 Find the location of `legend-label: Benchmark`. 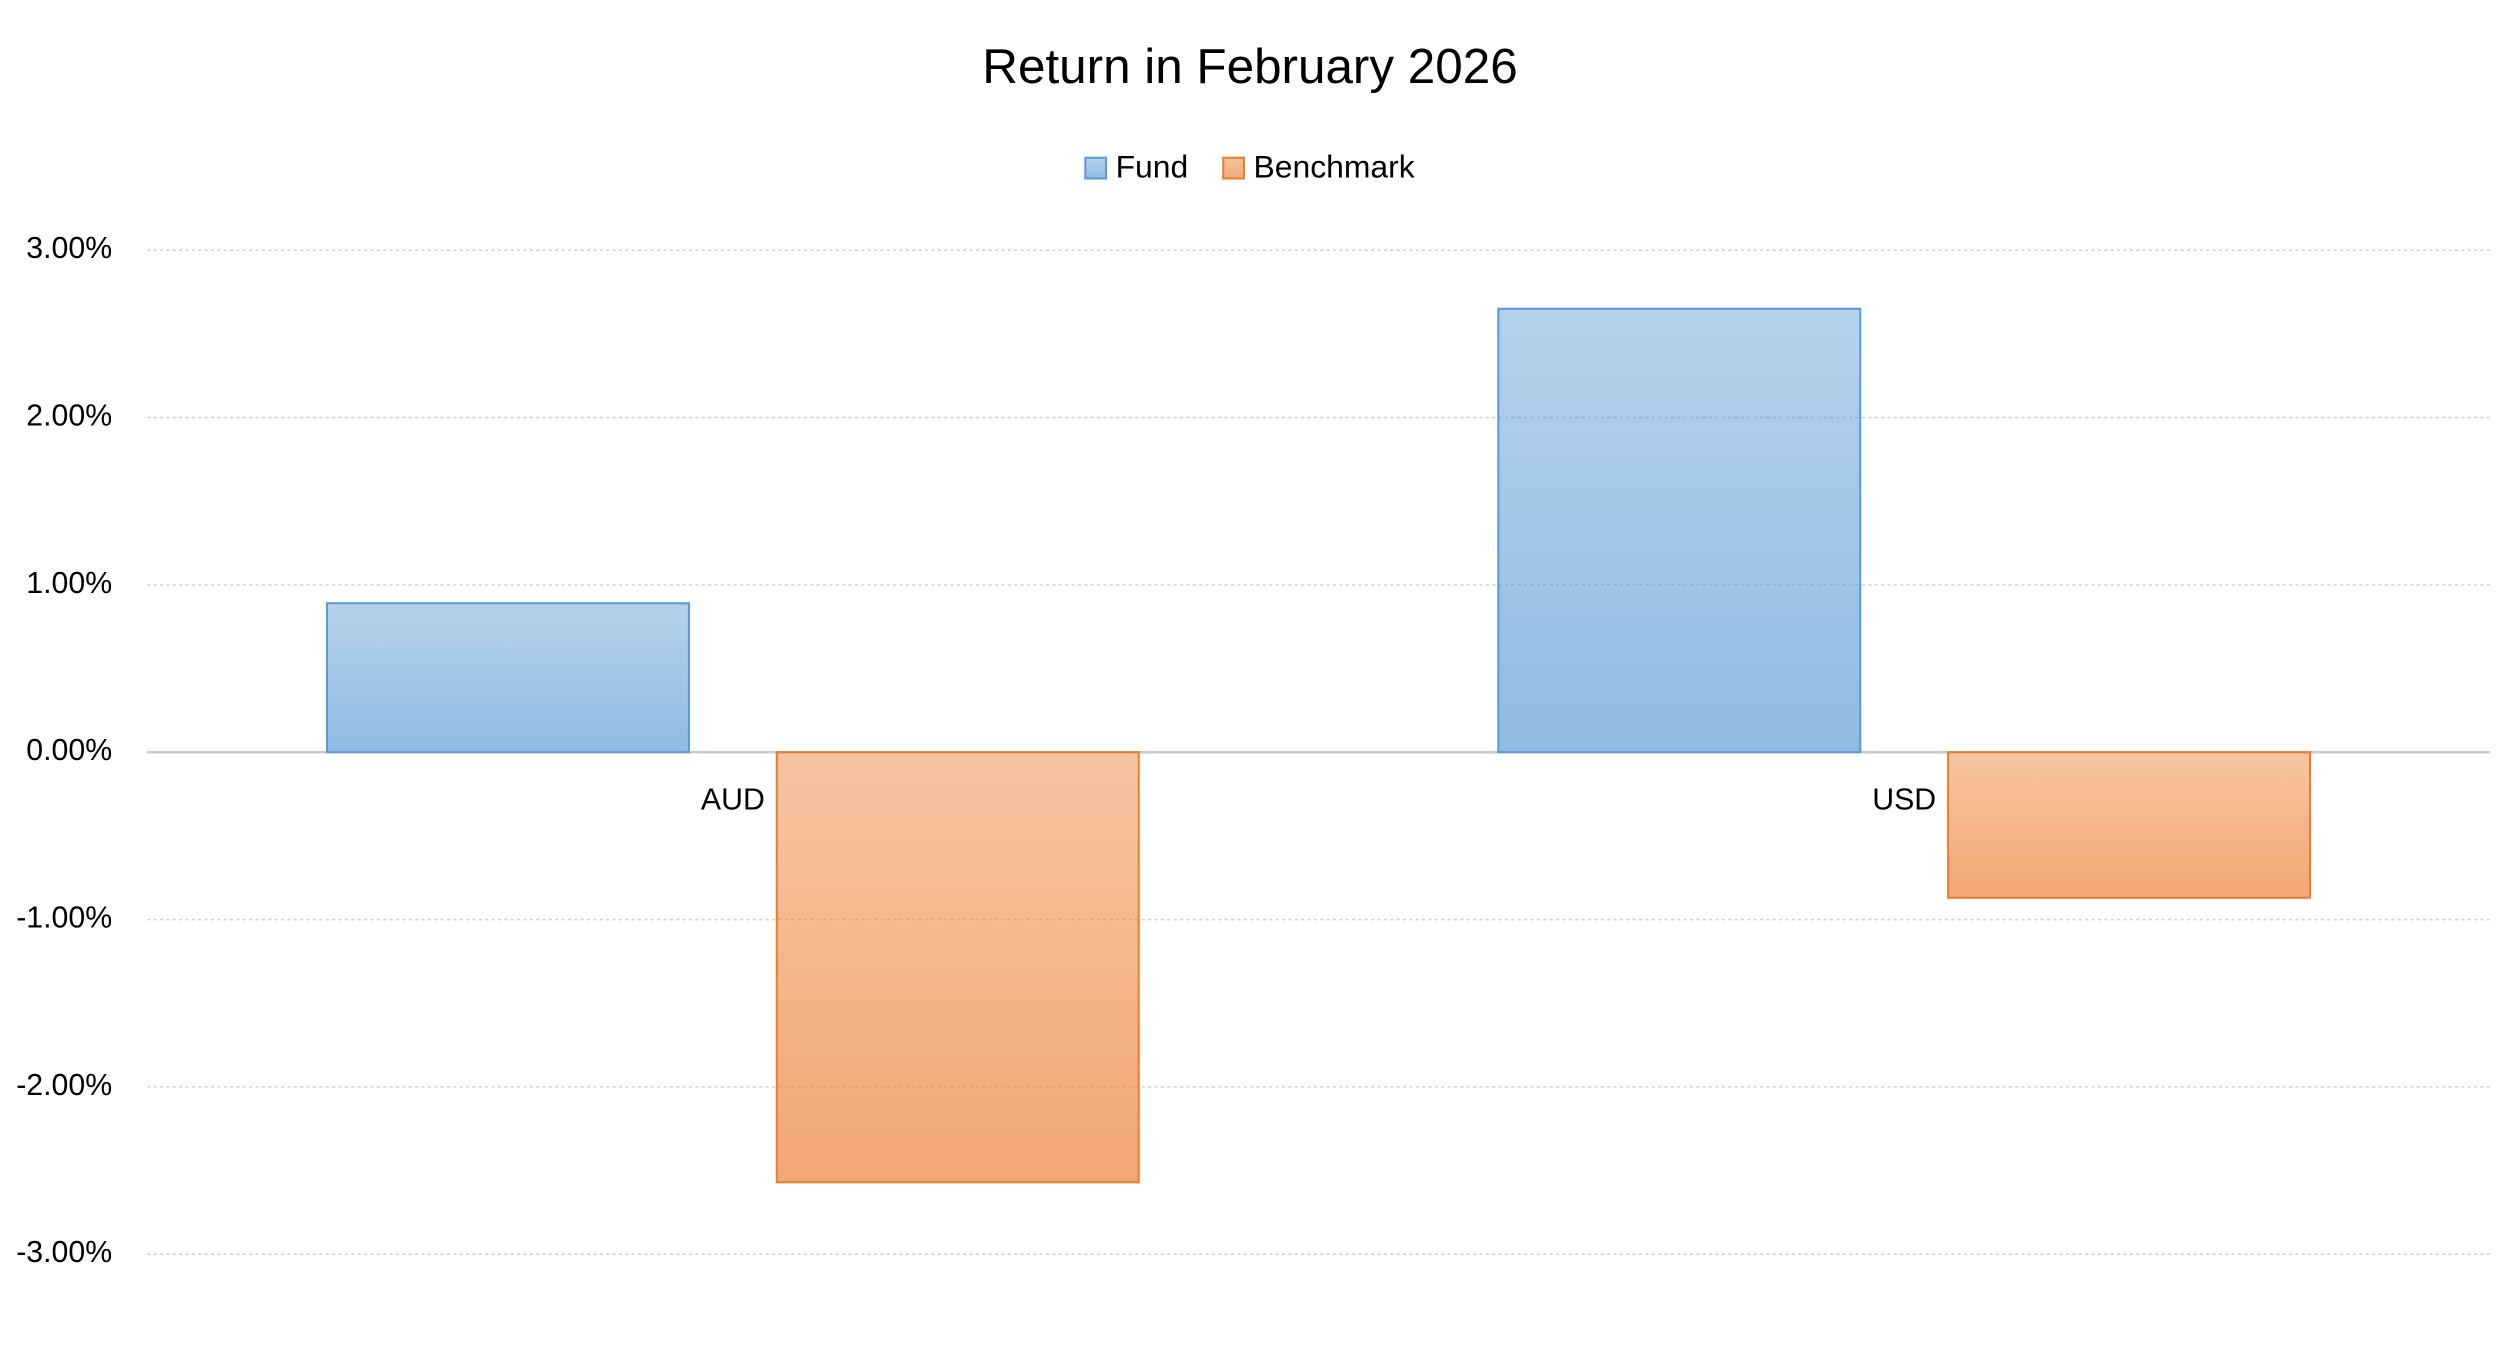

legend-label: Benchmark is located at coordinates (1334, 166).